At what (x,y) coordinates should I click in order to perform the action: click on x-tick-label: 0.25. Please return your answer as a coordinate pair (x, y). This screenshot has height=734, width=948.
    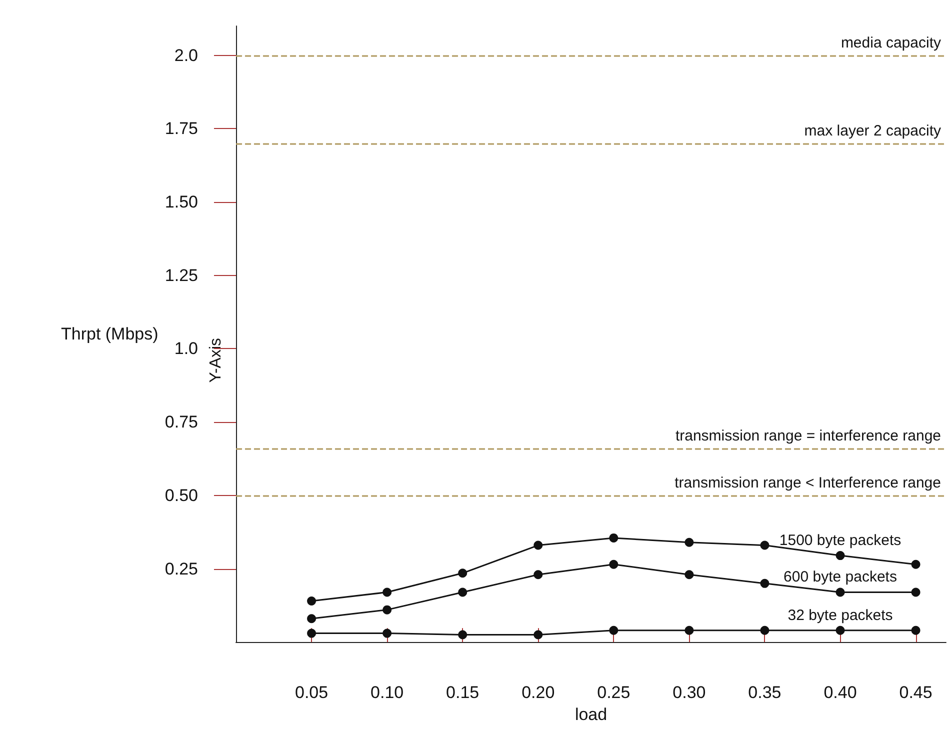
    Looking at the image, I should click on (613, 692).